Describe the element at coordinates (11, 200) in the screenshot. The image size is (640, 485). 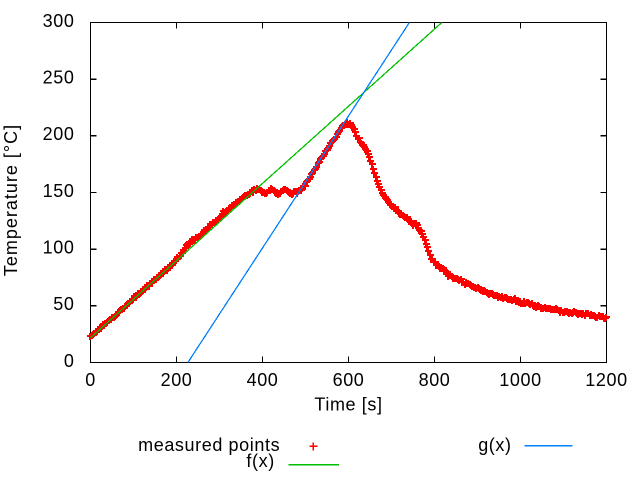
I see `svg-text: Temperature [°C]` at that location.